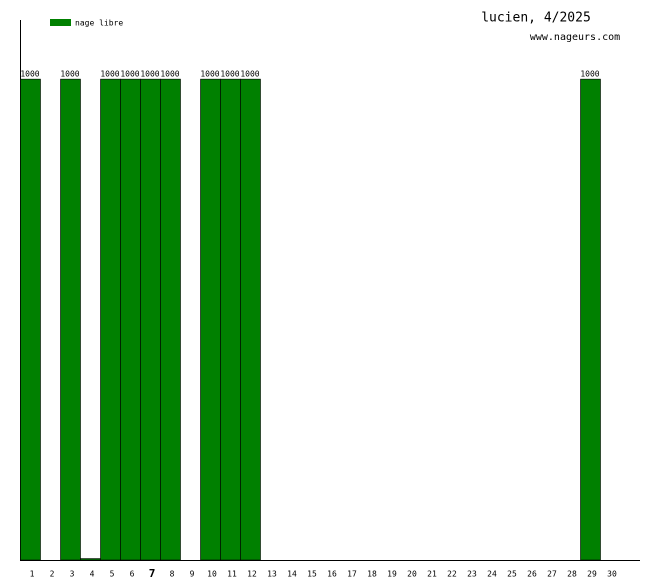  I want to click on x-tick-label: 11, so click(232, 574).